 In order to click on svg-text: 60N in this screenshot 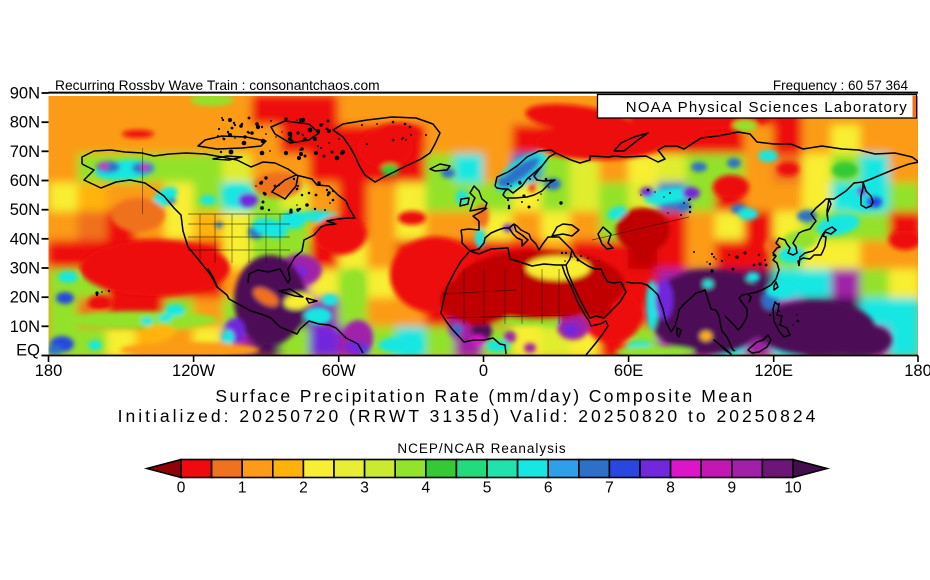, I will do `click(25, 181)`.